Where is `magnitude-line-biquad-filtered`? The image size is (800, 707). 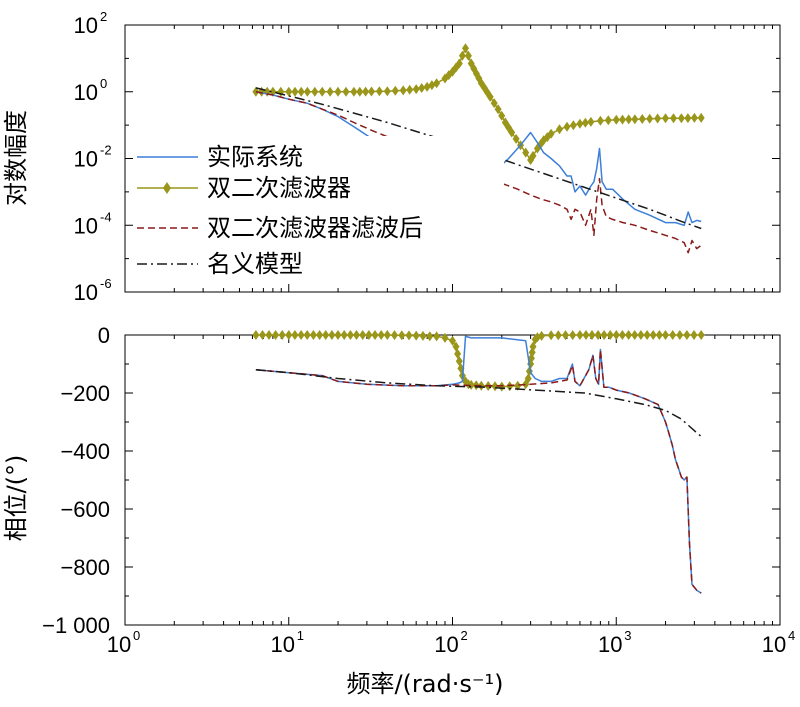
magnitude-line-biquad-filtered is located at coordinates (478, 172).